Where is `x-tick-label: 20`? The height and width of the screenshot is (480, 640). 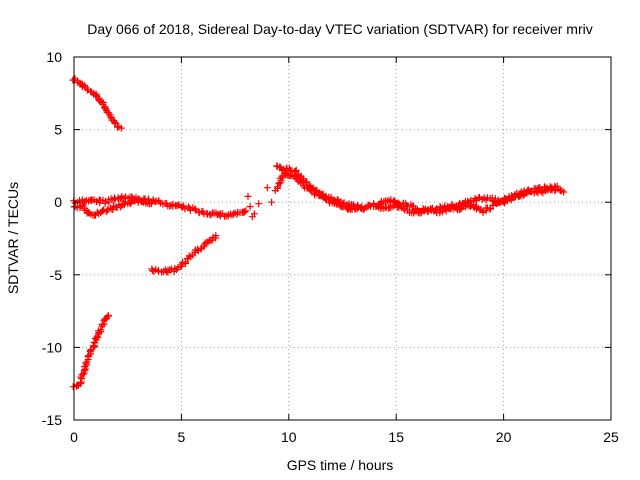 x-tick-label: 20 is located at coordinates (504, 437).